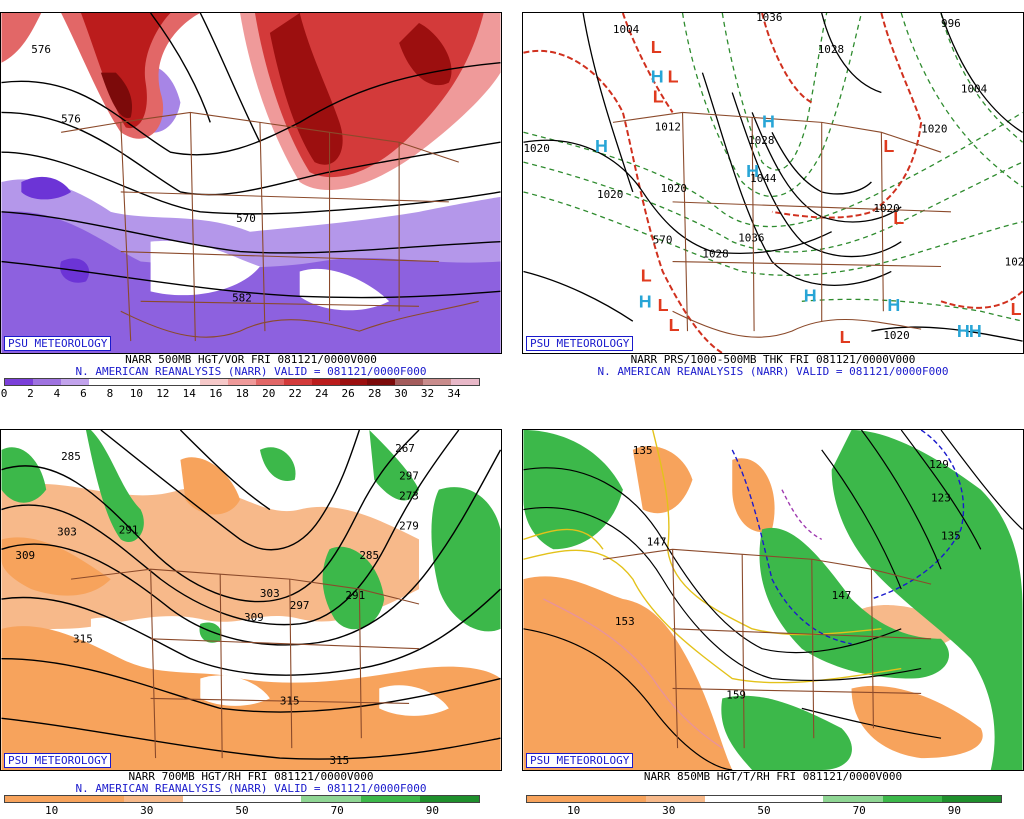 The height and width of the screenshot is (819, 1024). Describe the element at coordinates (625, 621) in the screenshot. I see `contour-label: 153` at that location.